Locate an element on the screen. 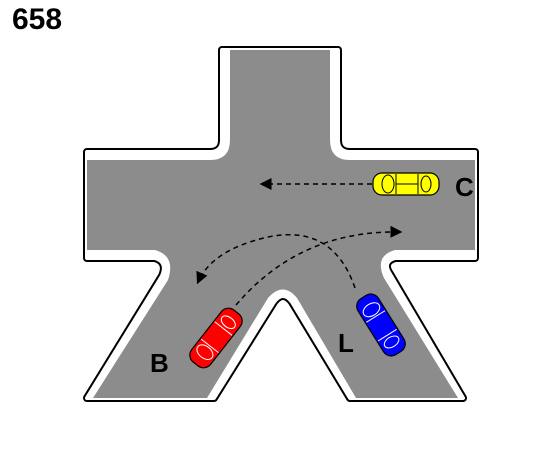 The image size is (540, 456). car-c is located at coordinates (406, 184).